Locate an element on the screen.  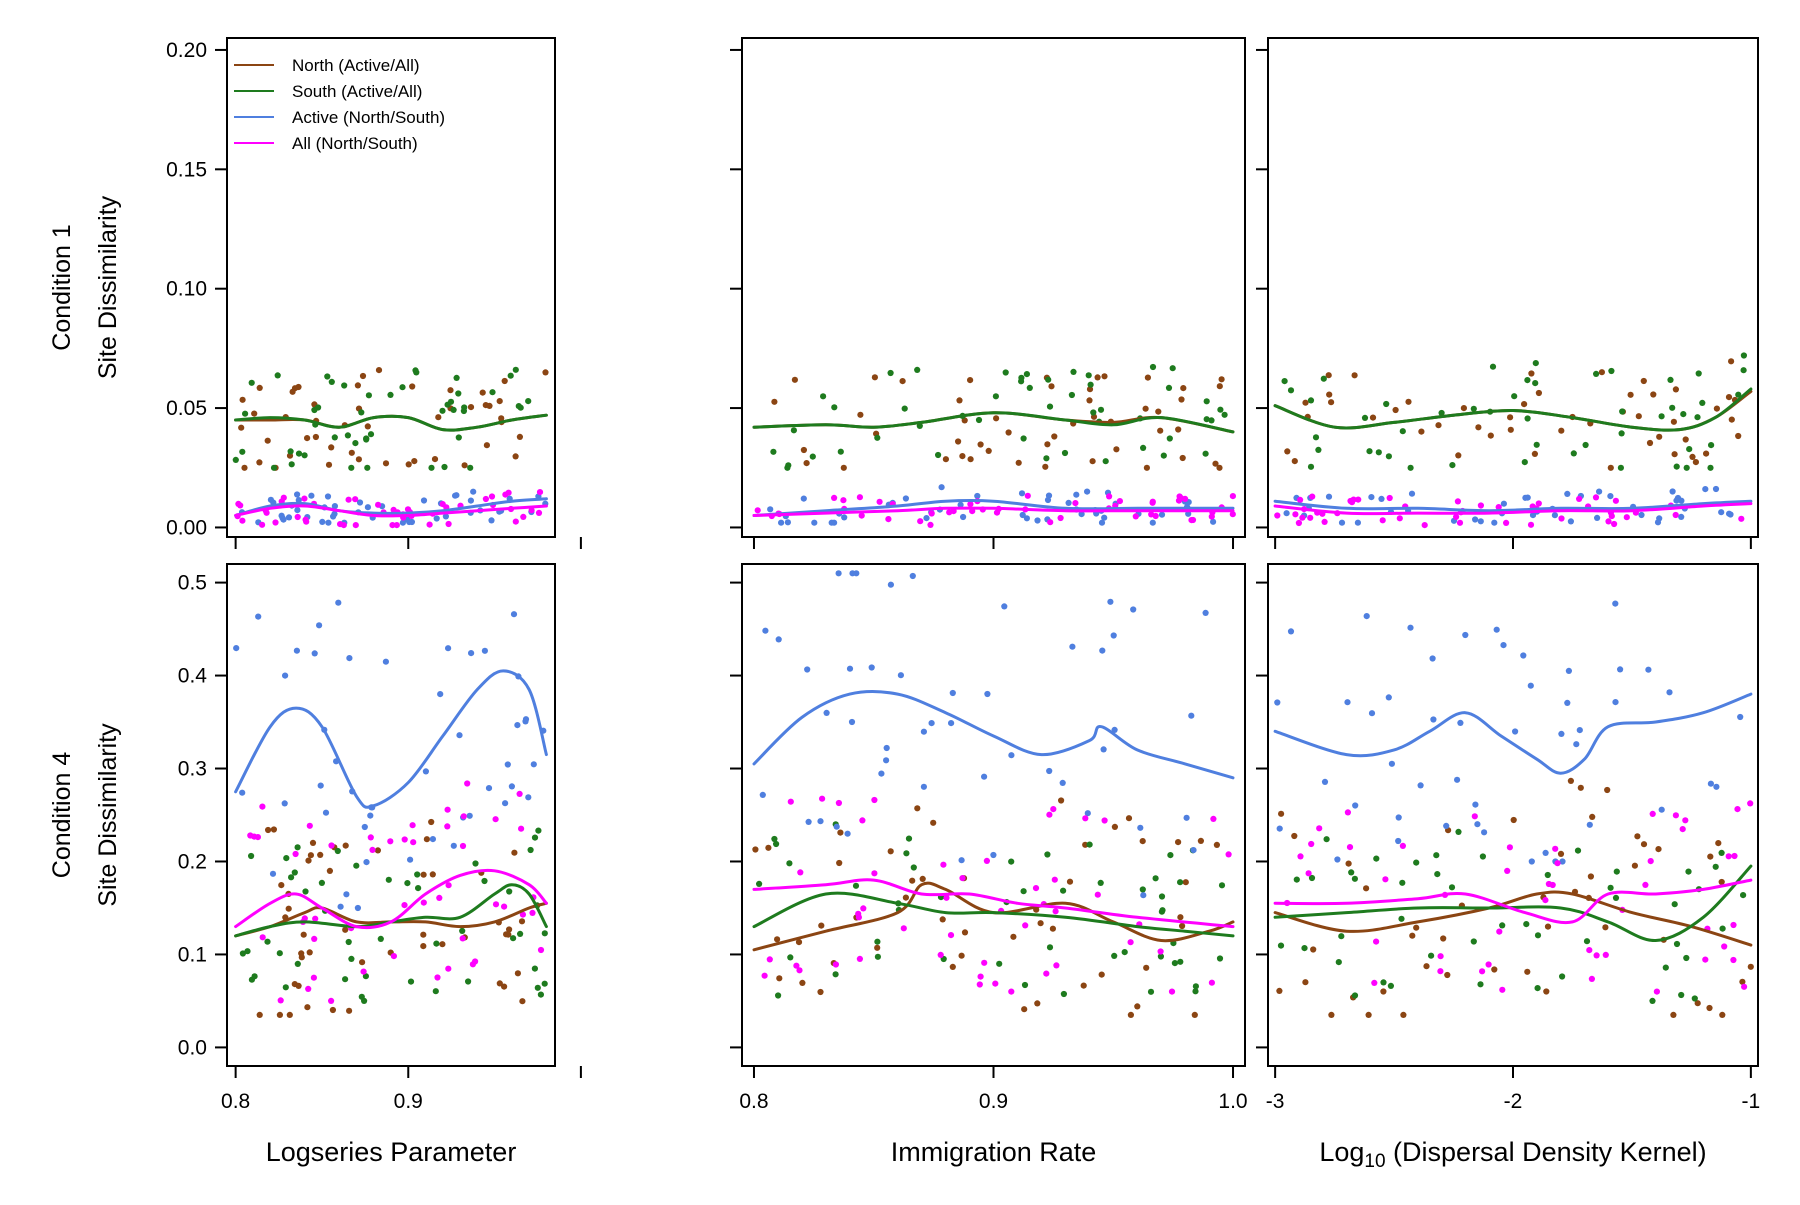
panel-condition-1-logseries: 0.00 0.05 0.10 0.15 0.20 is located at coordinates (374, 293).